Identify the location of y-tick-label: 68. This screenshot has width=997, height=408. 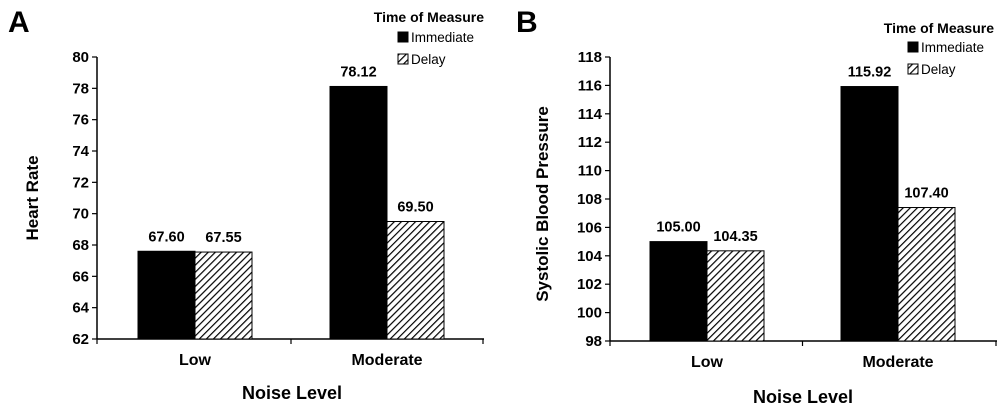
(80, 245).